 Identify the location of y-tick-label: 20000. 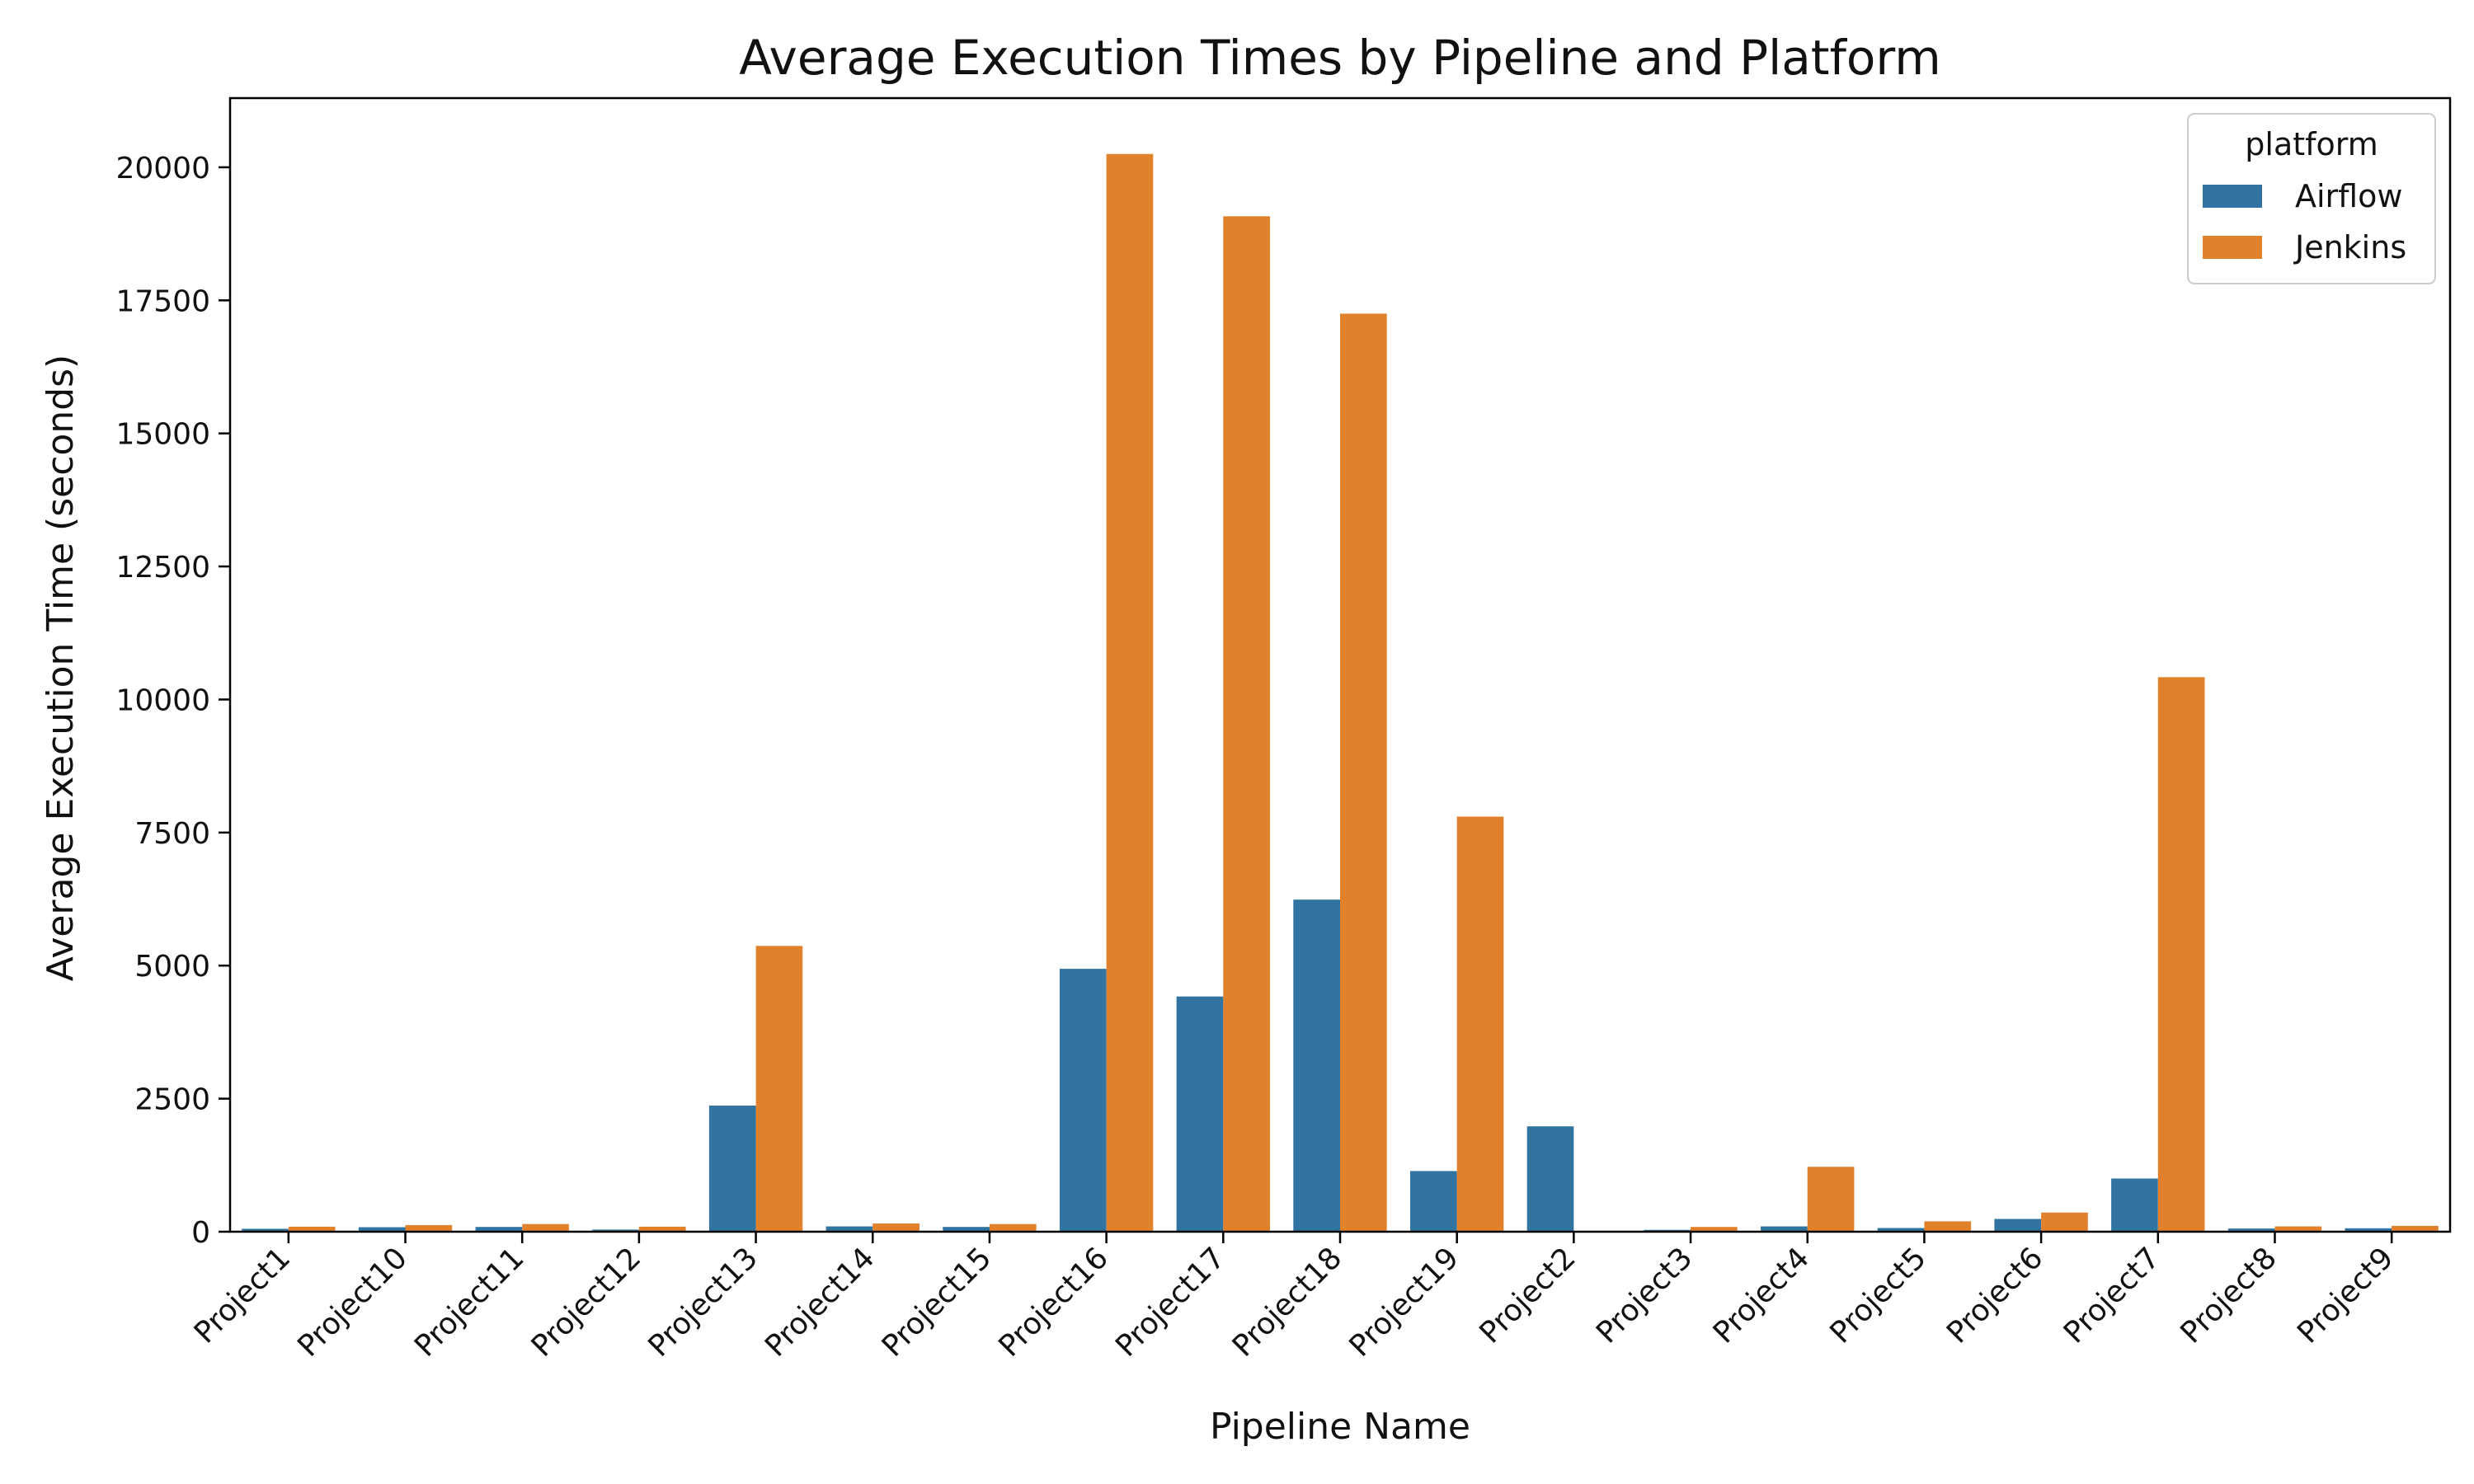
(162, 169).